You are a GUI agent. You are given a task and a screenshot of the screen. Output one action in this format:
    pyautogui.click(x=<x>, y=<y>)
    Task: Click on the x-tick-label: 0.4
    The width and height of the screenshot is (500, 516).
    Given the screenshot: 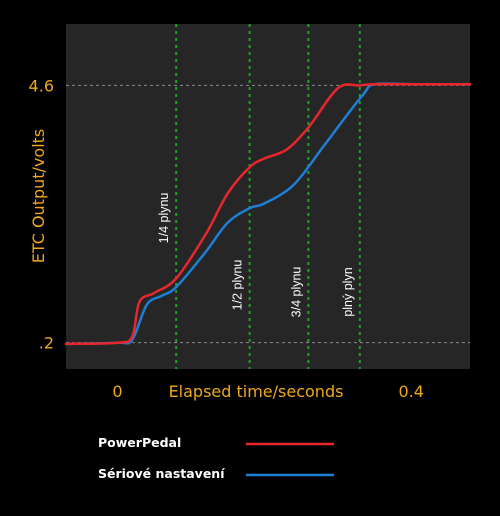 What is the action you would take?
    pyautogui.click(x=411, y=391)
    